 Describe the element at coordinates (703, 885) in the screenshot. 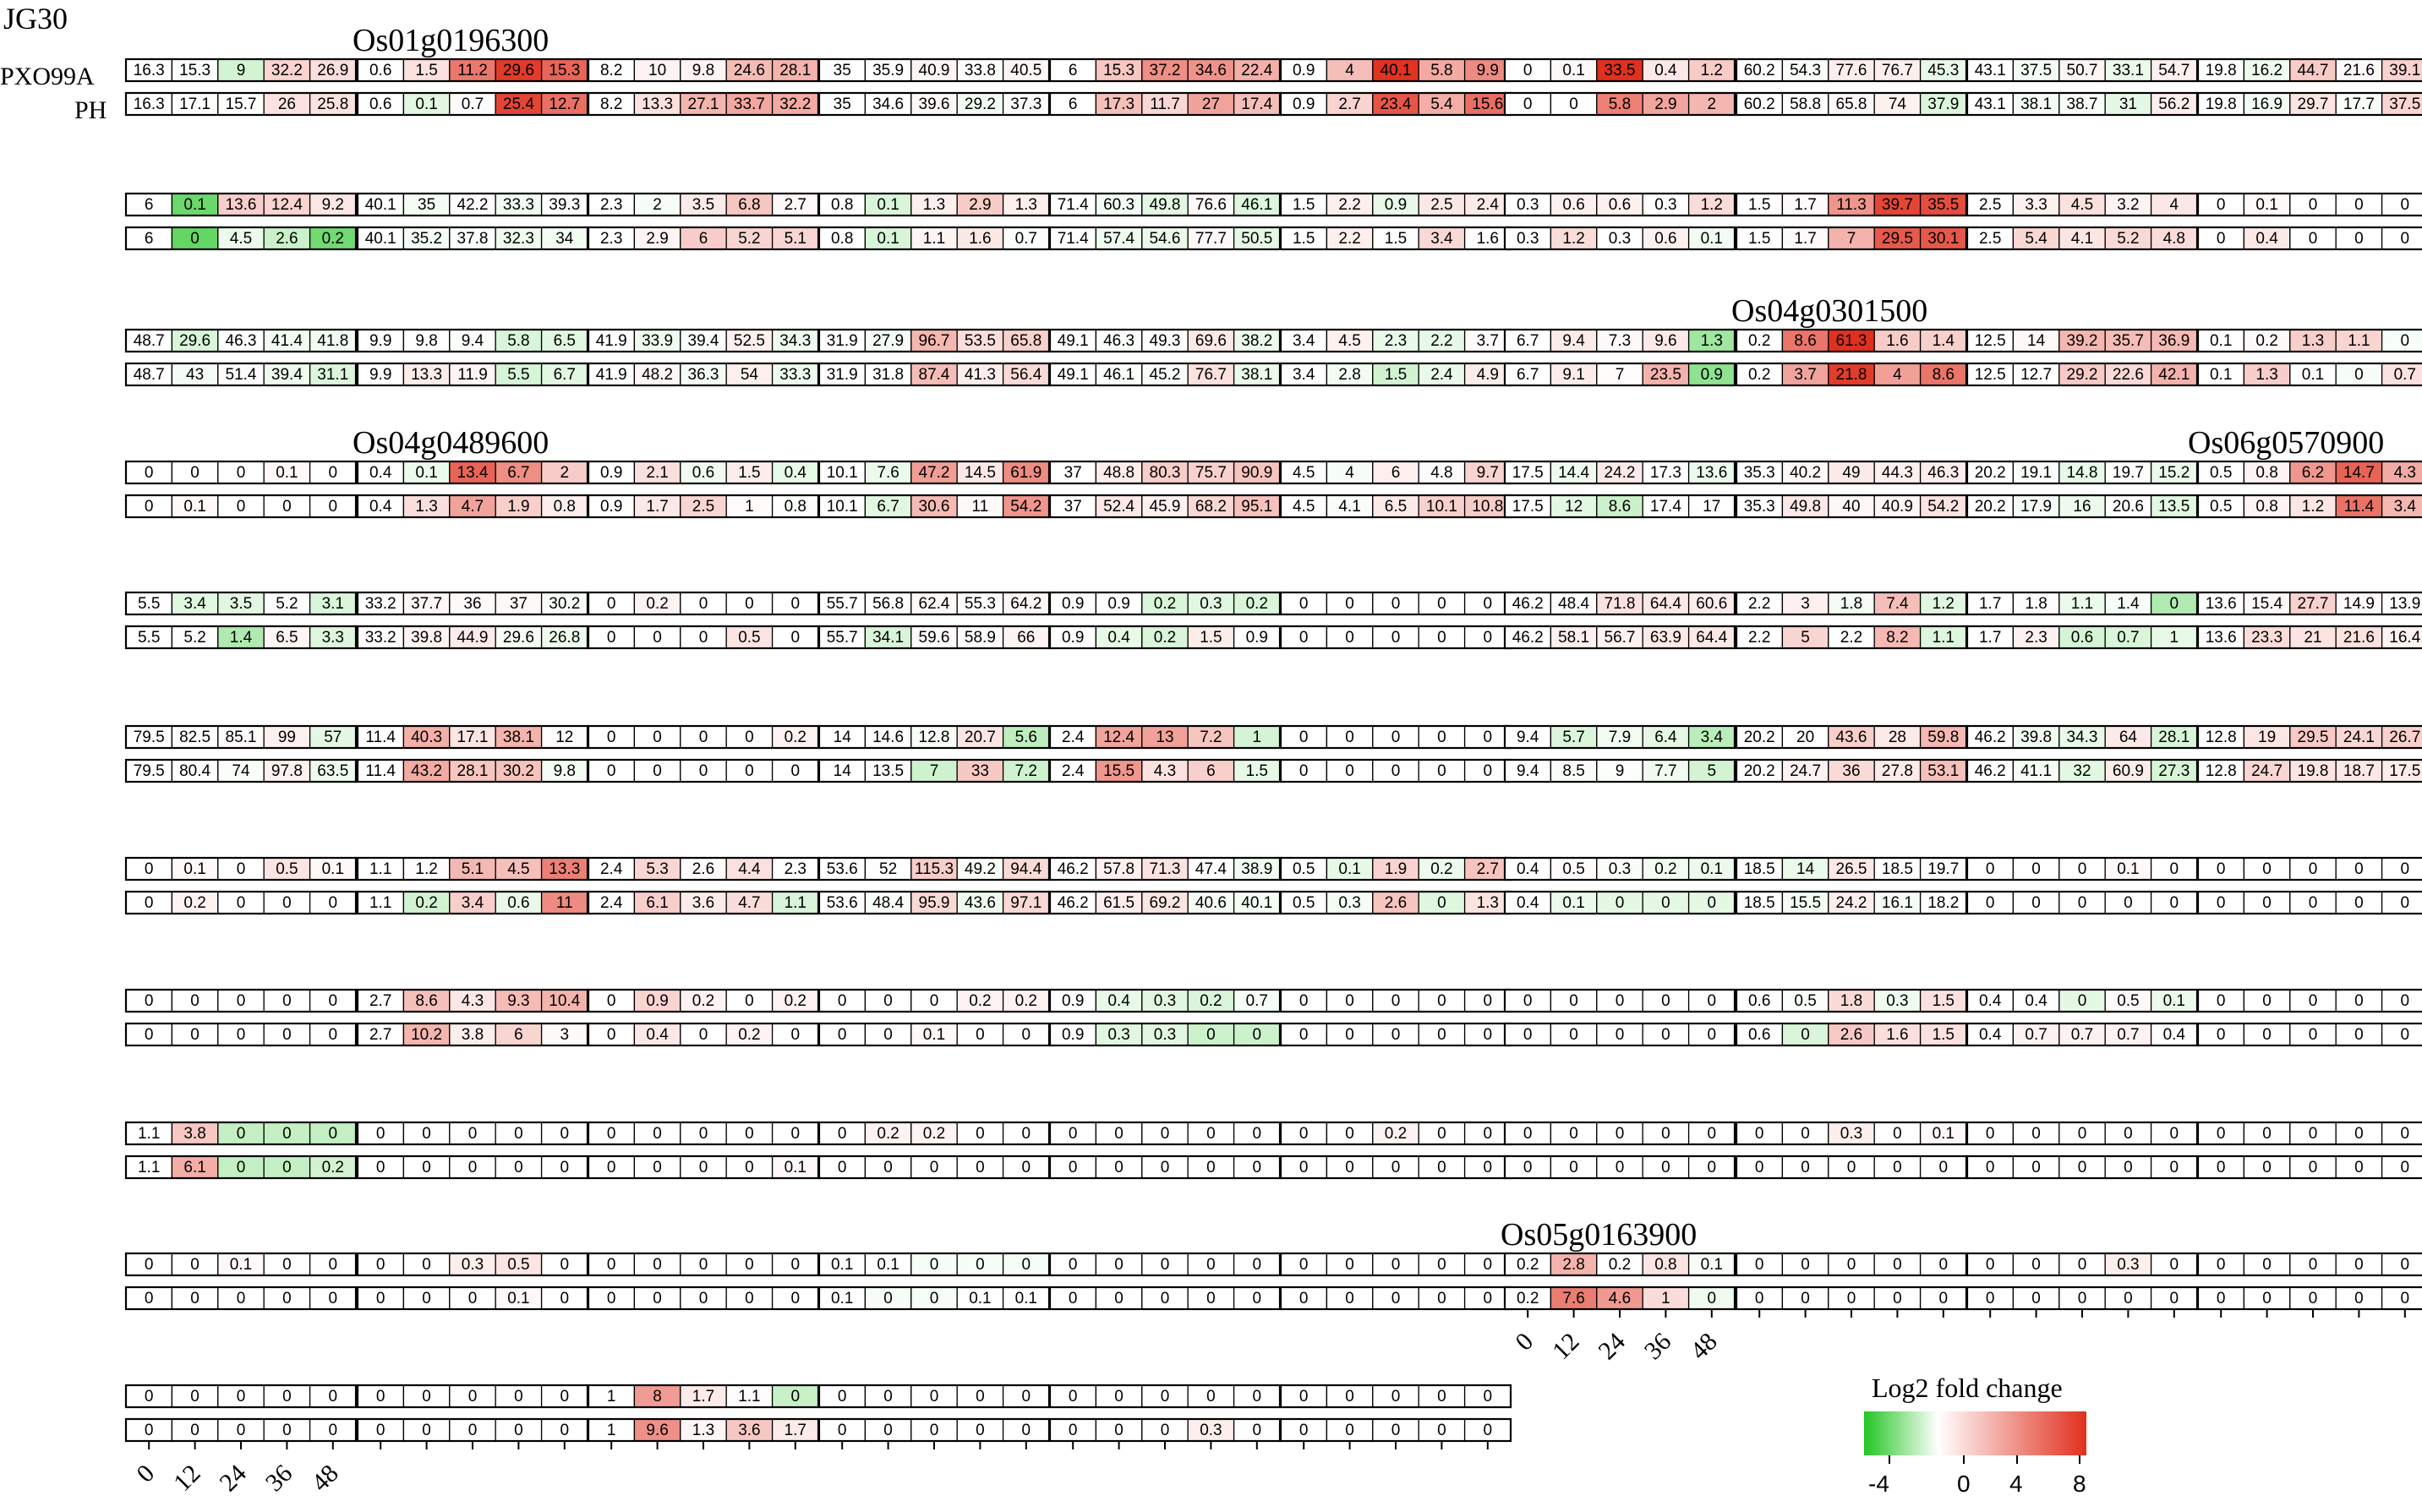

I see `heatmap-block: 2.4 5.3 2.6 4.4 2.3 2.4 6.1 3.6 4.7 1.1` at that location.